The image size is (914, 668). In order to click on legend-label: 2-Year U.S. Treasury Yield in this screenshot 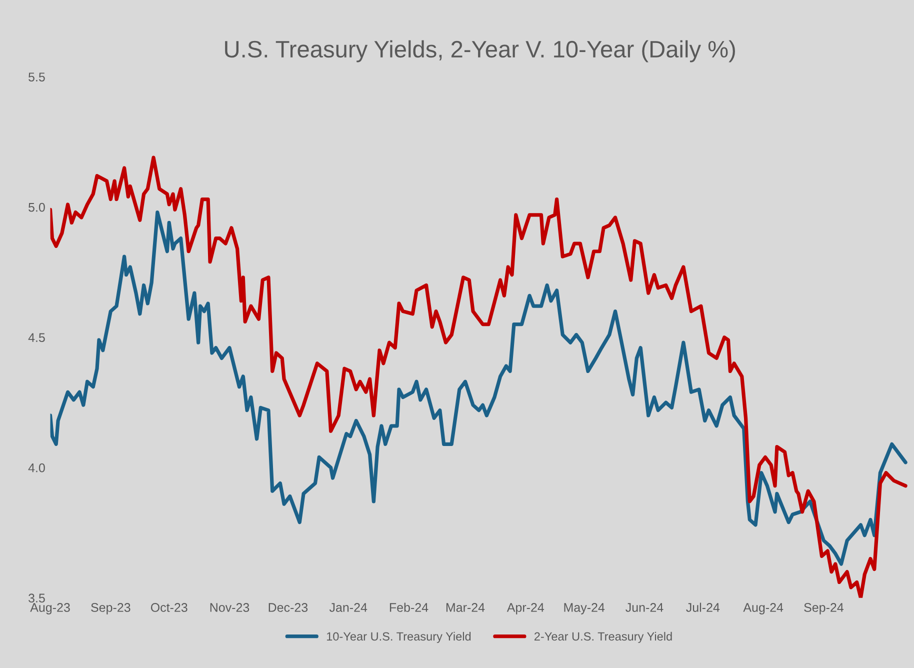, I will do `click(603, 637)`.